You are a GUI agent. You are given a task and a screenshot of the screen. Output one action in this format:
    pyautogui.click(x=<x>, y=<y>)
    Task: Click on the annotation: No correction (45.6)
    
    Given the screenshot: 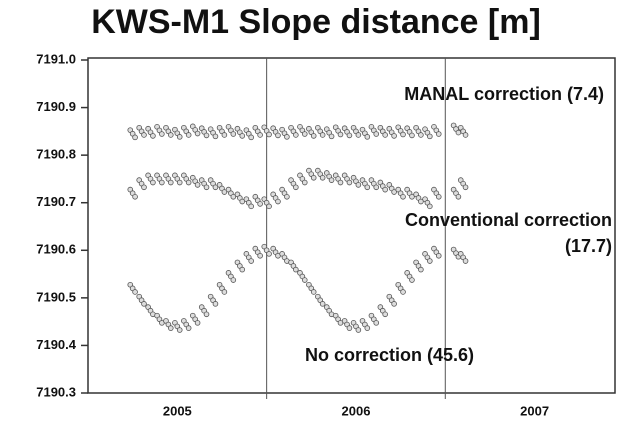 What is the action you would take?
    pyautogui.click(x=389, y=355)
    